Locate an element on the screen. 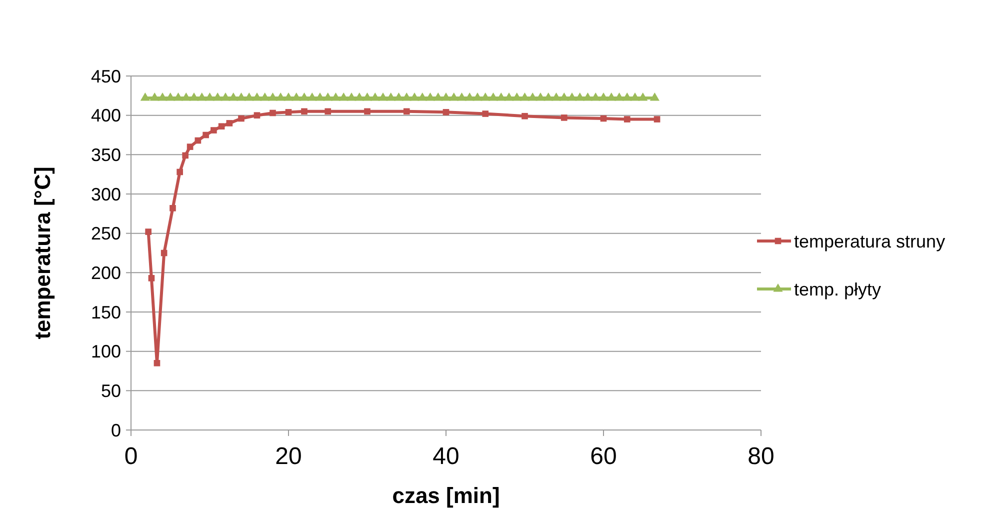  x-tick-label: 40 is located at coordinates (446, 456).